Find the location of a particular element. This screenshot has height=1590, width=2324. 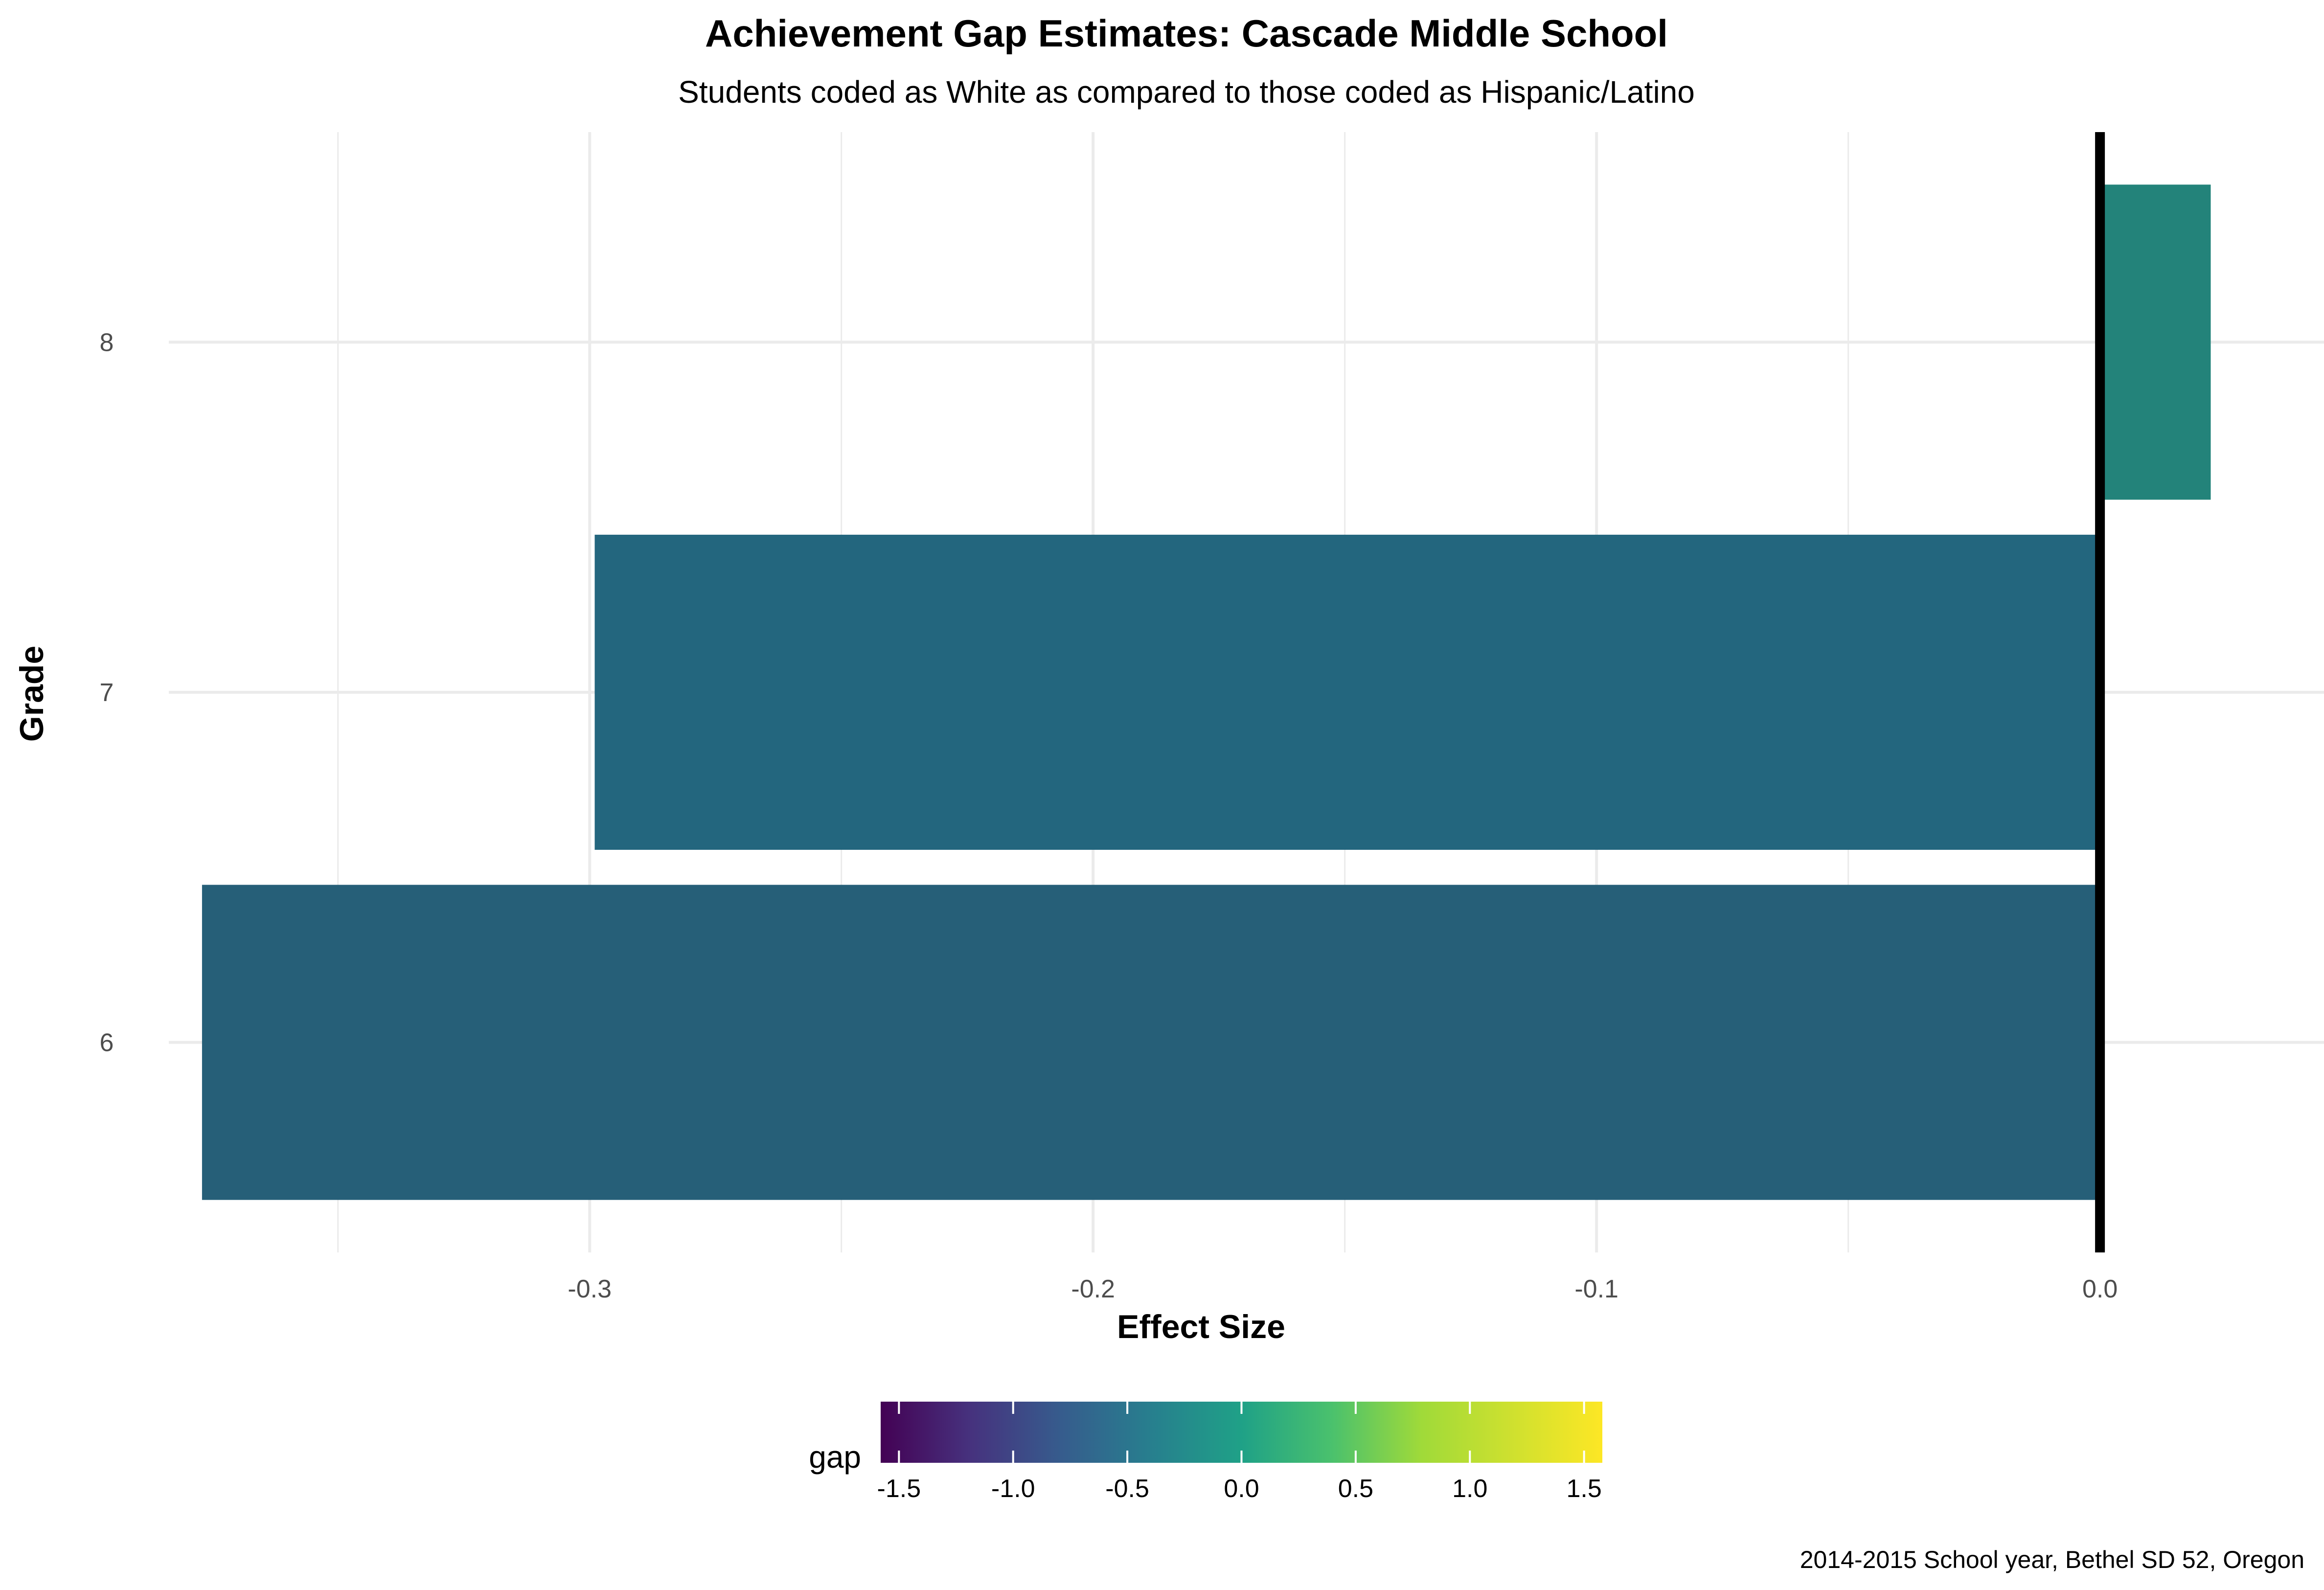

legend-tick-label: -1.5 is located at coordinates (899, 1489).